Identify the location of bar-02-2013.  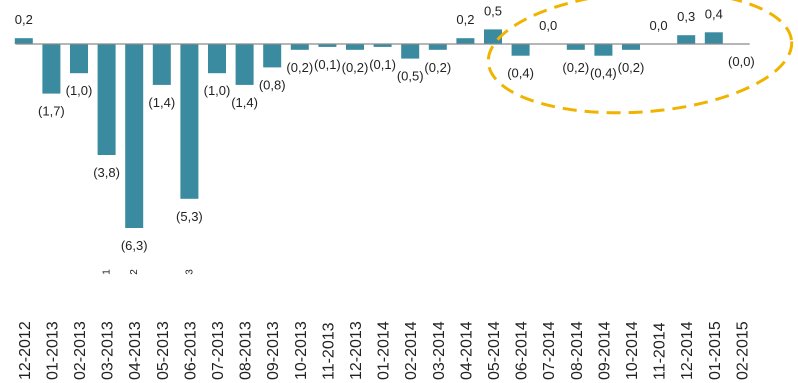
(79, 59).